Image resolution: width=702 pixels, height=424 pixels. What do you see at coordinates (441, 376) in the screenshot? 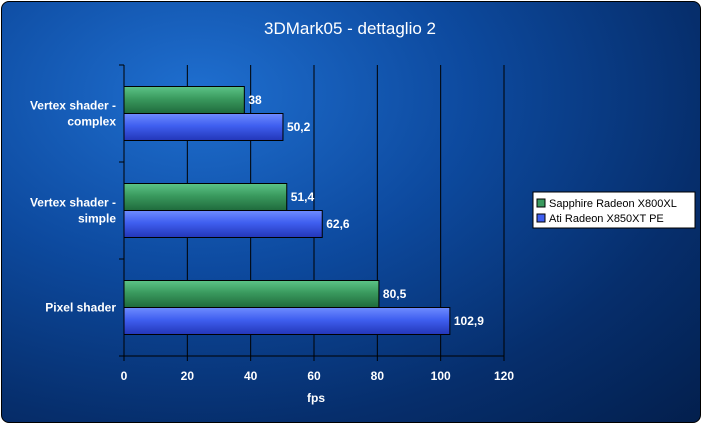
I see `x-tick-label: 100` at bounding box center [441, 376].